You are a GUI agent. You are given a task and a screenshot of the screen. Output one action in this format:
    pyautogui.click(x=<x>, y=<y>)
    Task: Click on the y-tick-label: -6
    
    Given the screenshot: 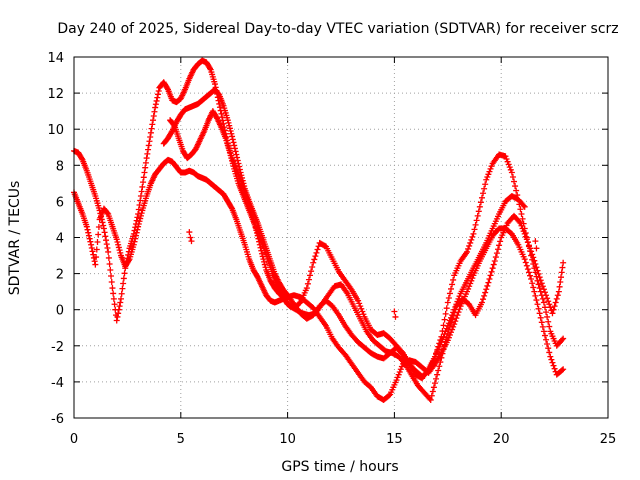 What is the action you would take?
    pyautogui.click(x=57, y=419)
    